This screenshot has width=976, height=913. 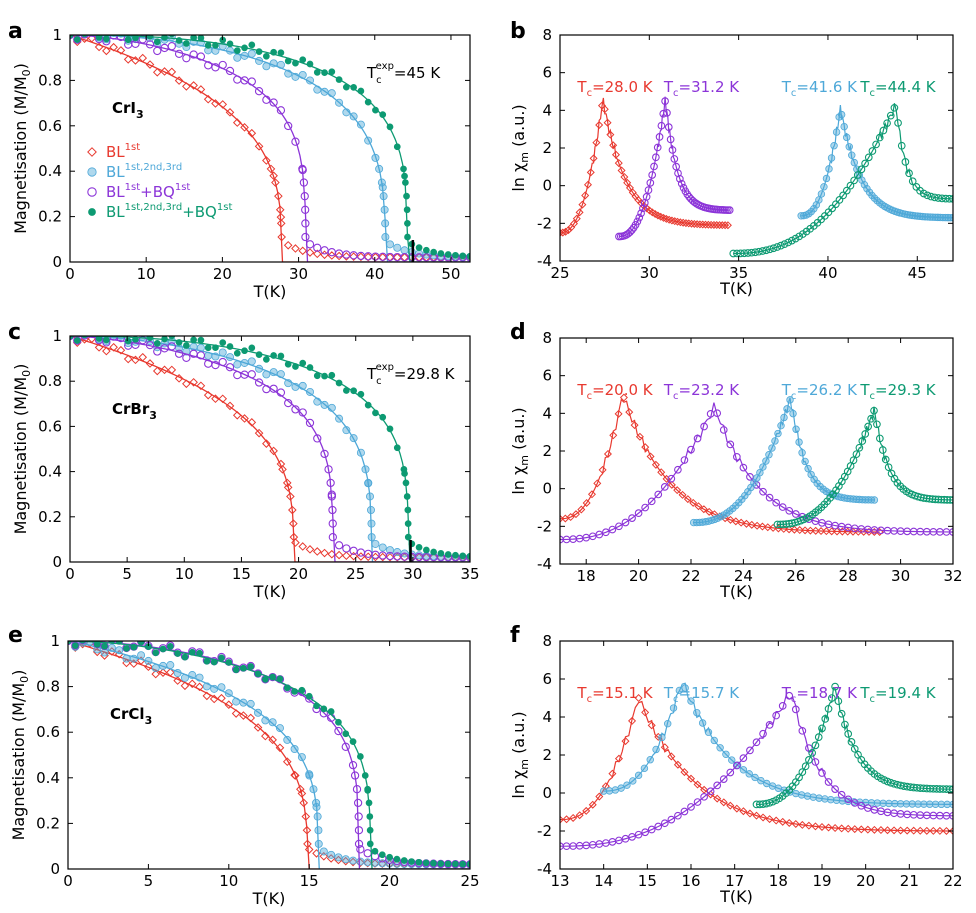 I want to click on y-tick-label: 0.4, so click(x=50, y=171).